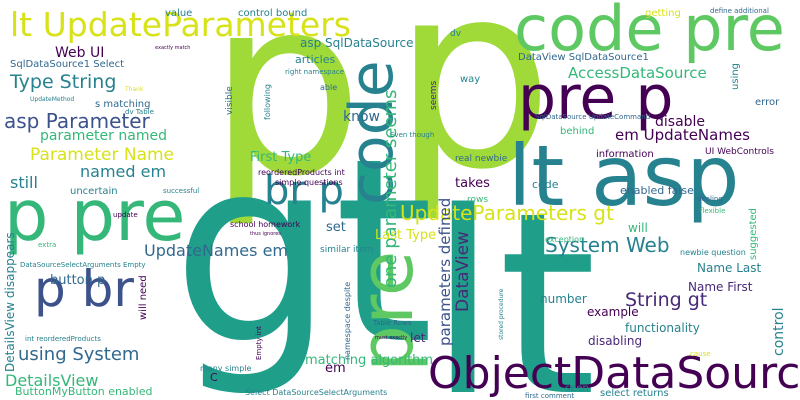 The width and height of the screenshot is (800, 400). I want to click on word: DataView, so click(463, 271).